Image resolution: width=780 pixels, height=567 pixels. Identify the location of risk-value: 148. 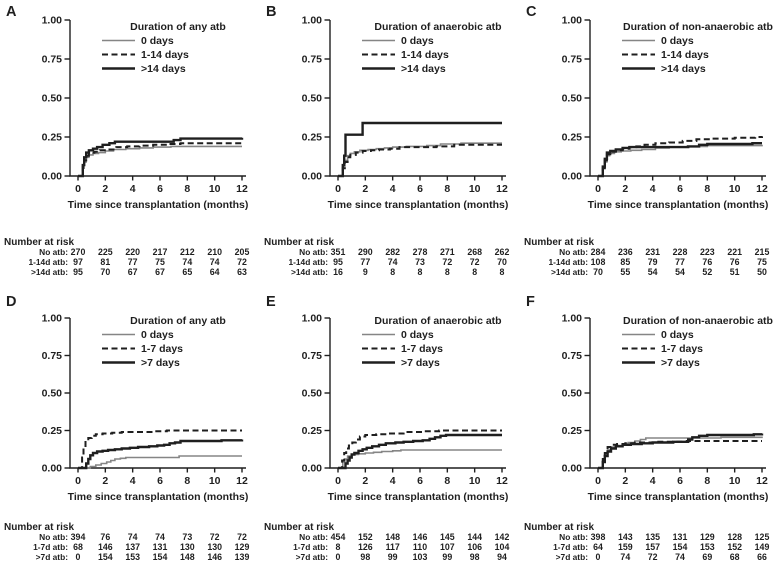
(187, 557).